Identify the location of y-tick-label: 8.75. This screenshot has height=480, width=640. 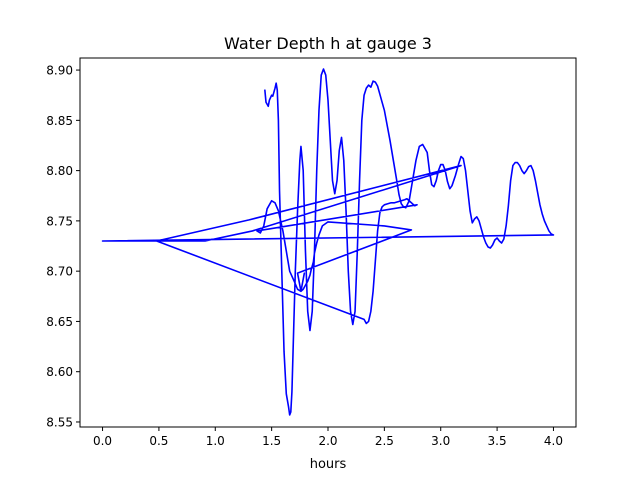
(59, 221).